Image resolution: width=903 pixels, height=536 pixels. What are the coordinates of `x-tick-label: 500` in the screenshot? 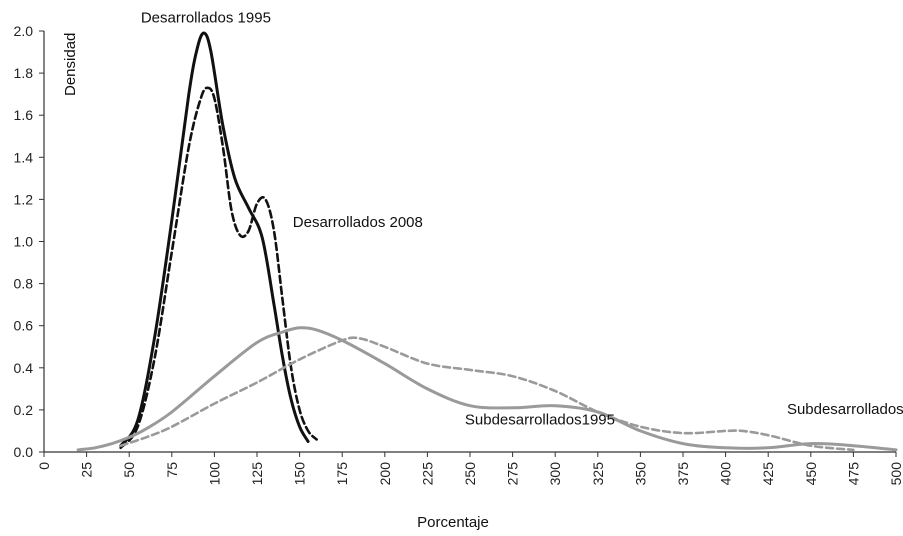 It's located at (895, 474).